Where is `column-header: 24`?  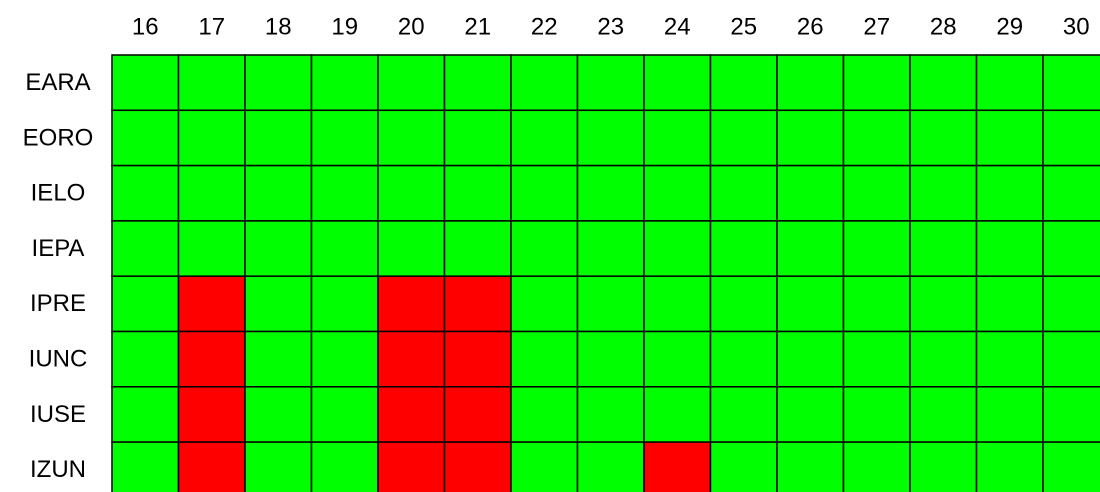 column-header: 24 is located at coordinates (677, 26).